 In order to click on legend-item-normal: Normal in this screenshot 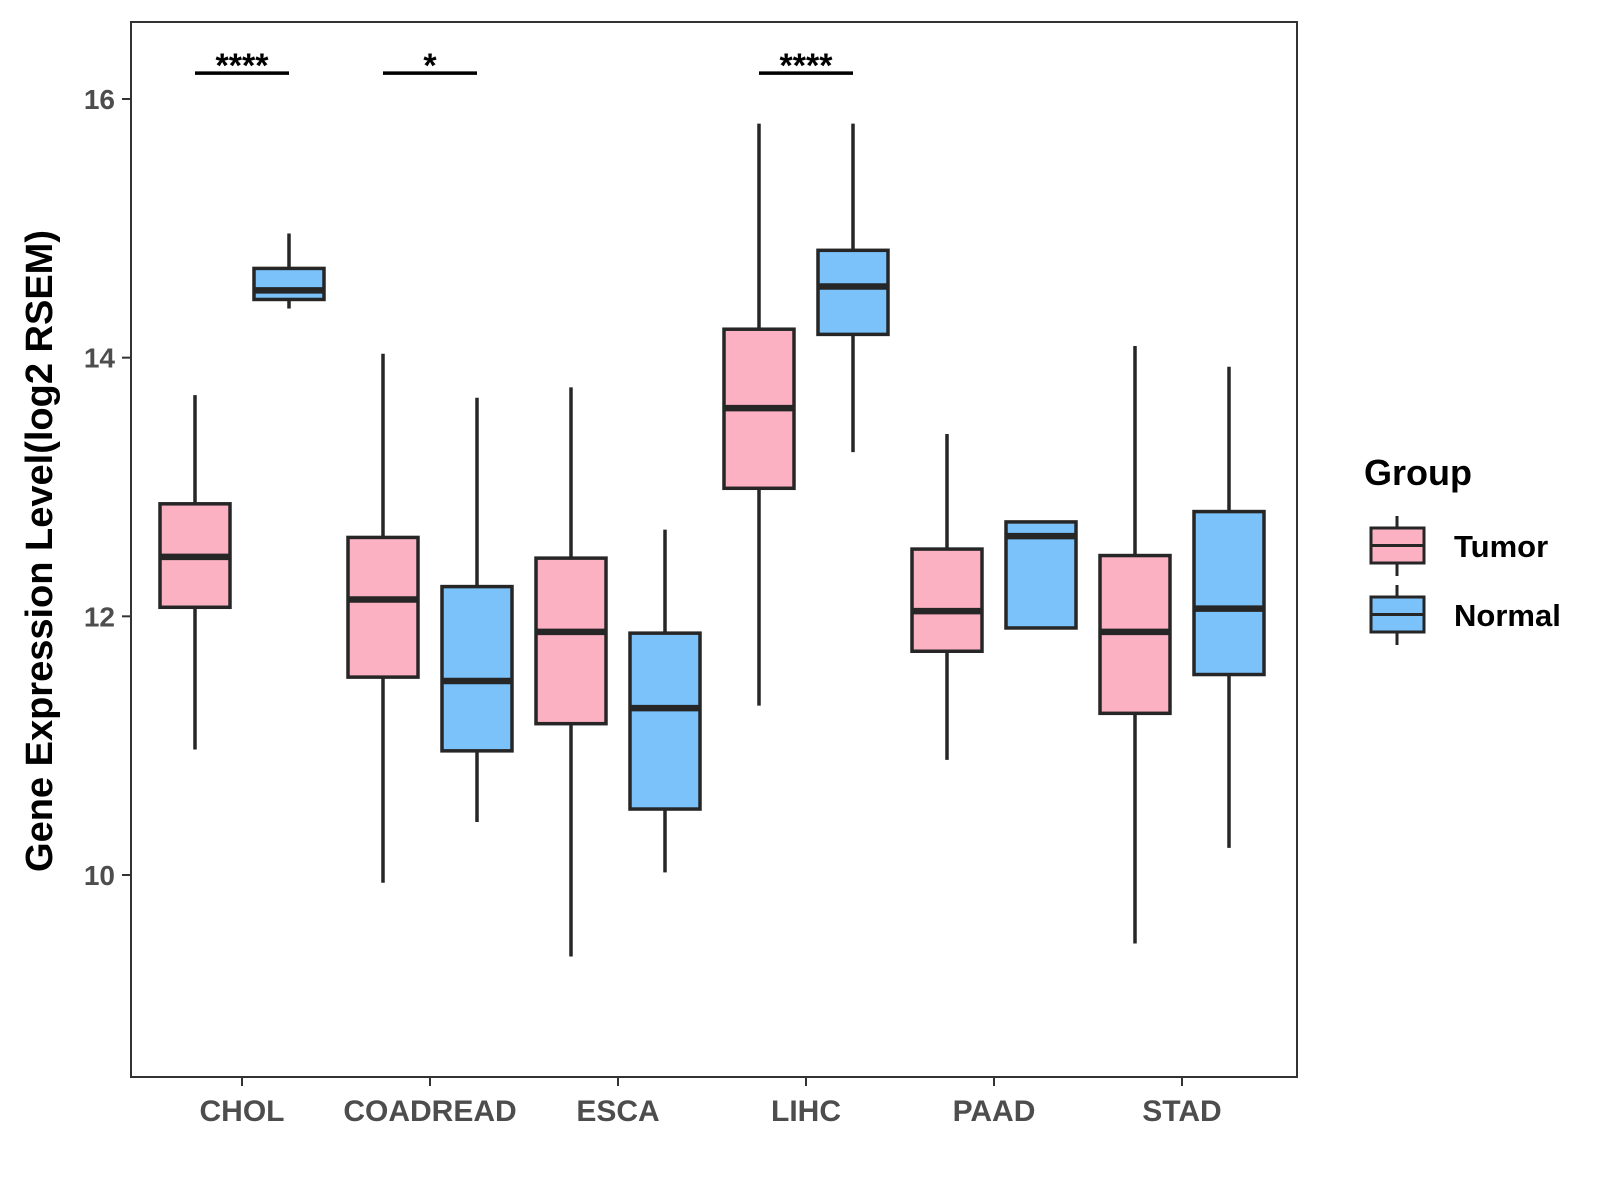, I will do `click(1465, 615)`.